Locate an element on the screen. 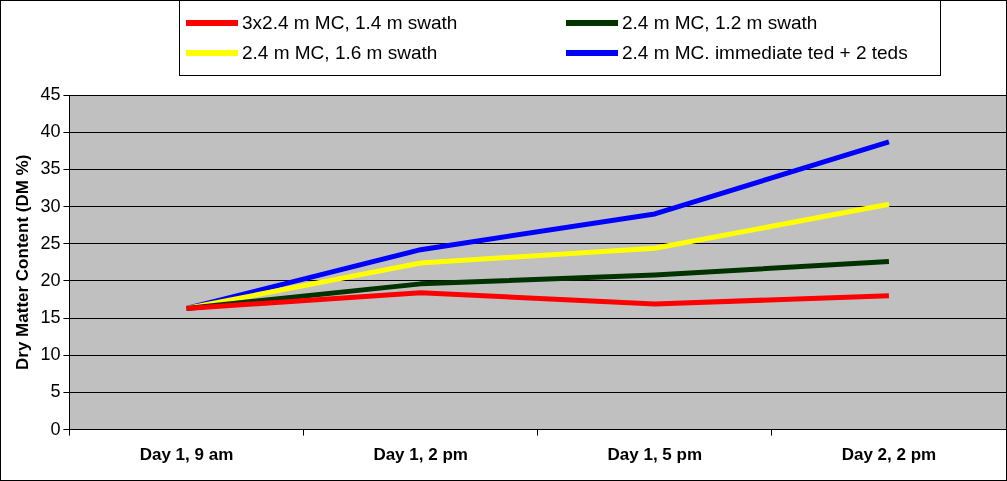 The image size is (1007, 481). y-tick-label: 5 is located at coordinates (55, 391).